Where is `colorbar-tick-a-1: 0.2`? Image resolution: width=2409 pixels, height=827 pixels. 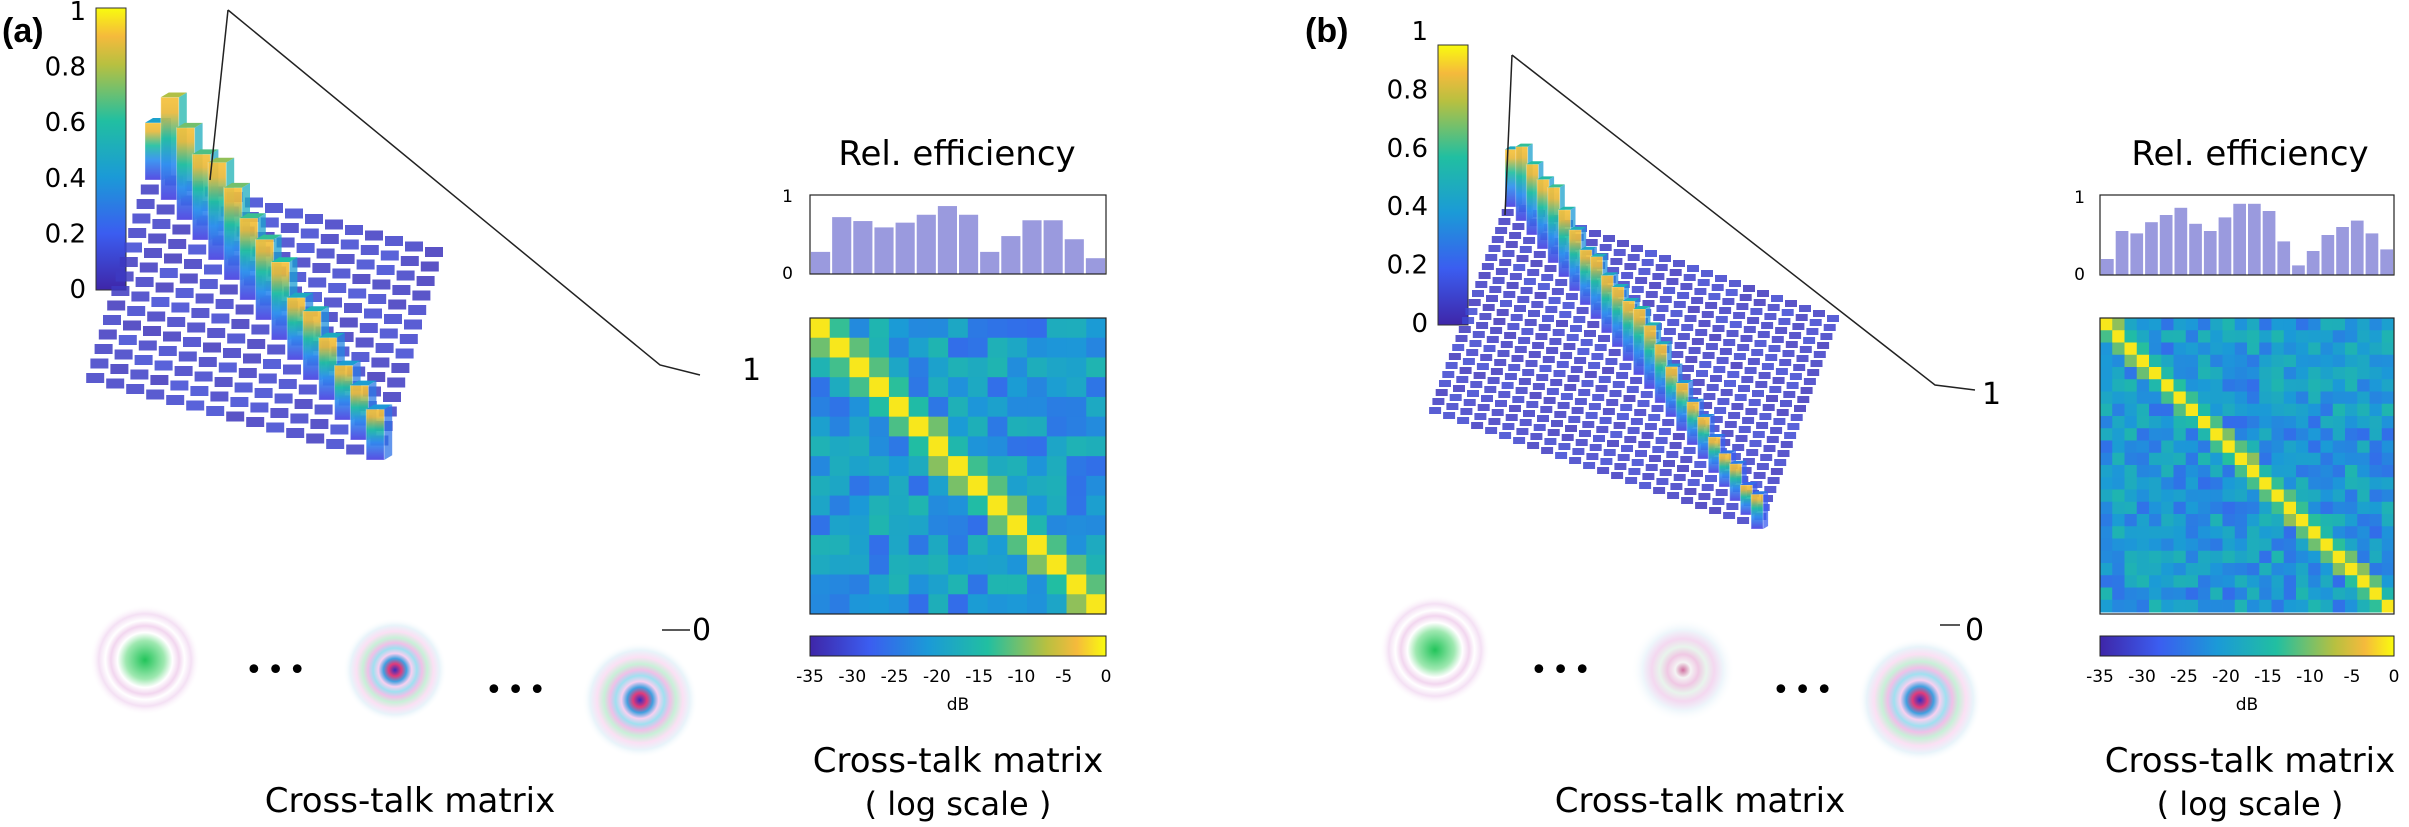
colorbar-tick-a-1: 0.2 is located at coordinates (65, 234).